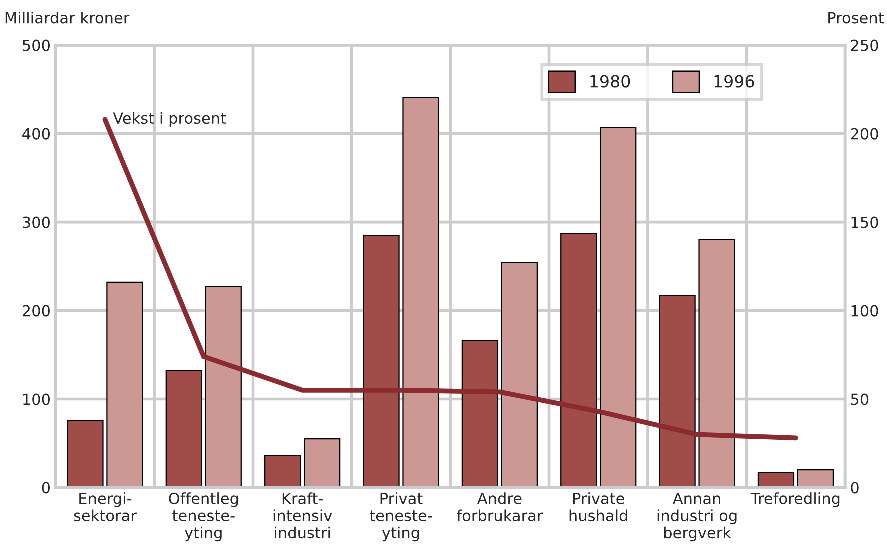 Image resolution: width=887 pixels, height=553 pixels. I want to click on y-tick-label: 400, so click(36, 134).